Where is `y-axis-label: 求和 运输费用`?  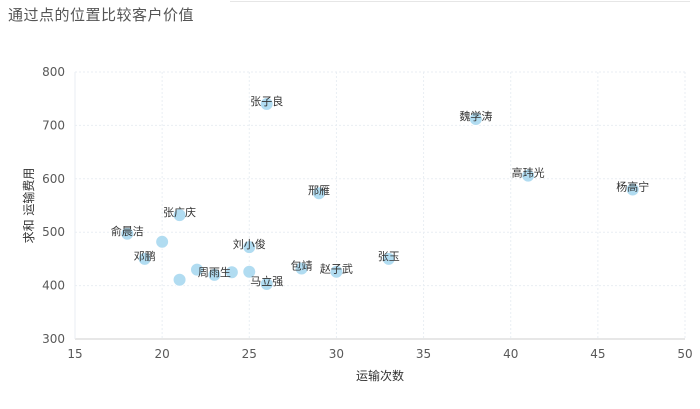
y-axis-label: 求和 运输费用 is located at coordinates (28, 206).